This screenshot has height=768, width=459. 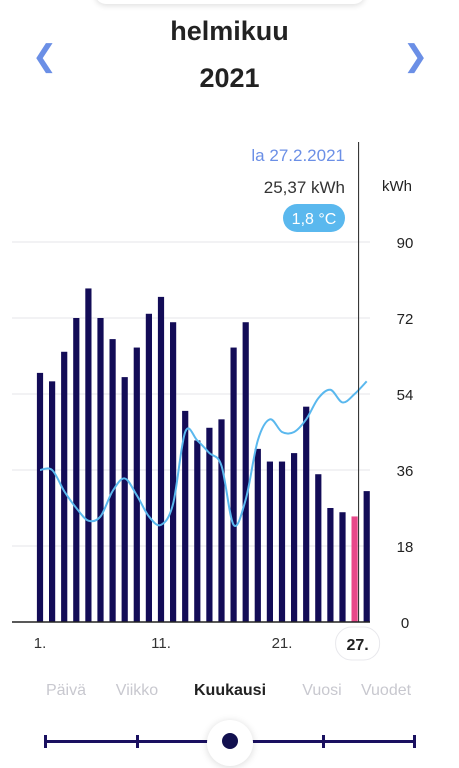 What do you see at coordinates (66, 690) in the screenshot?
I see `tab-day: Päivä` at bounding box center [66, 690].